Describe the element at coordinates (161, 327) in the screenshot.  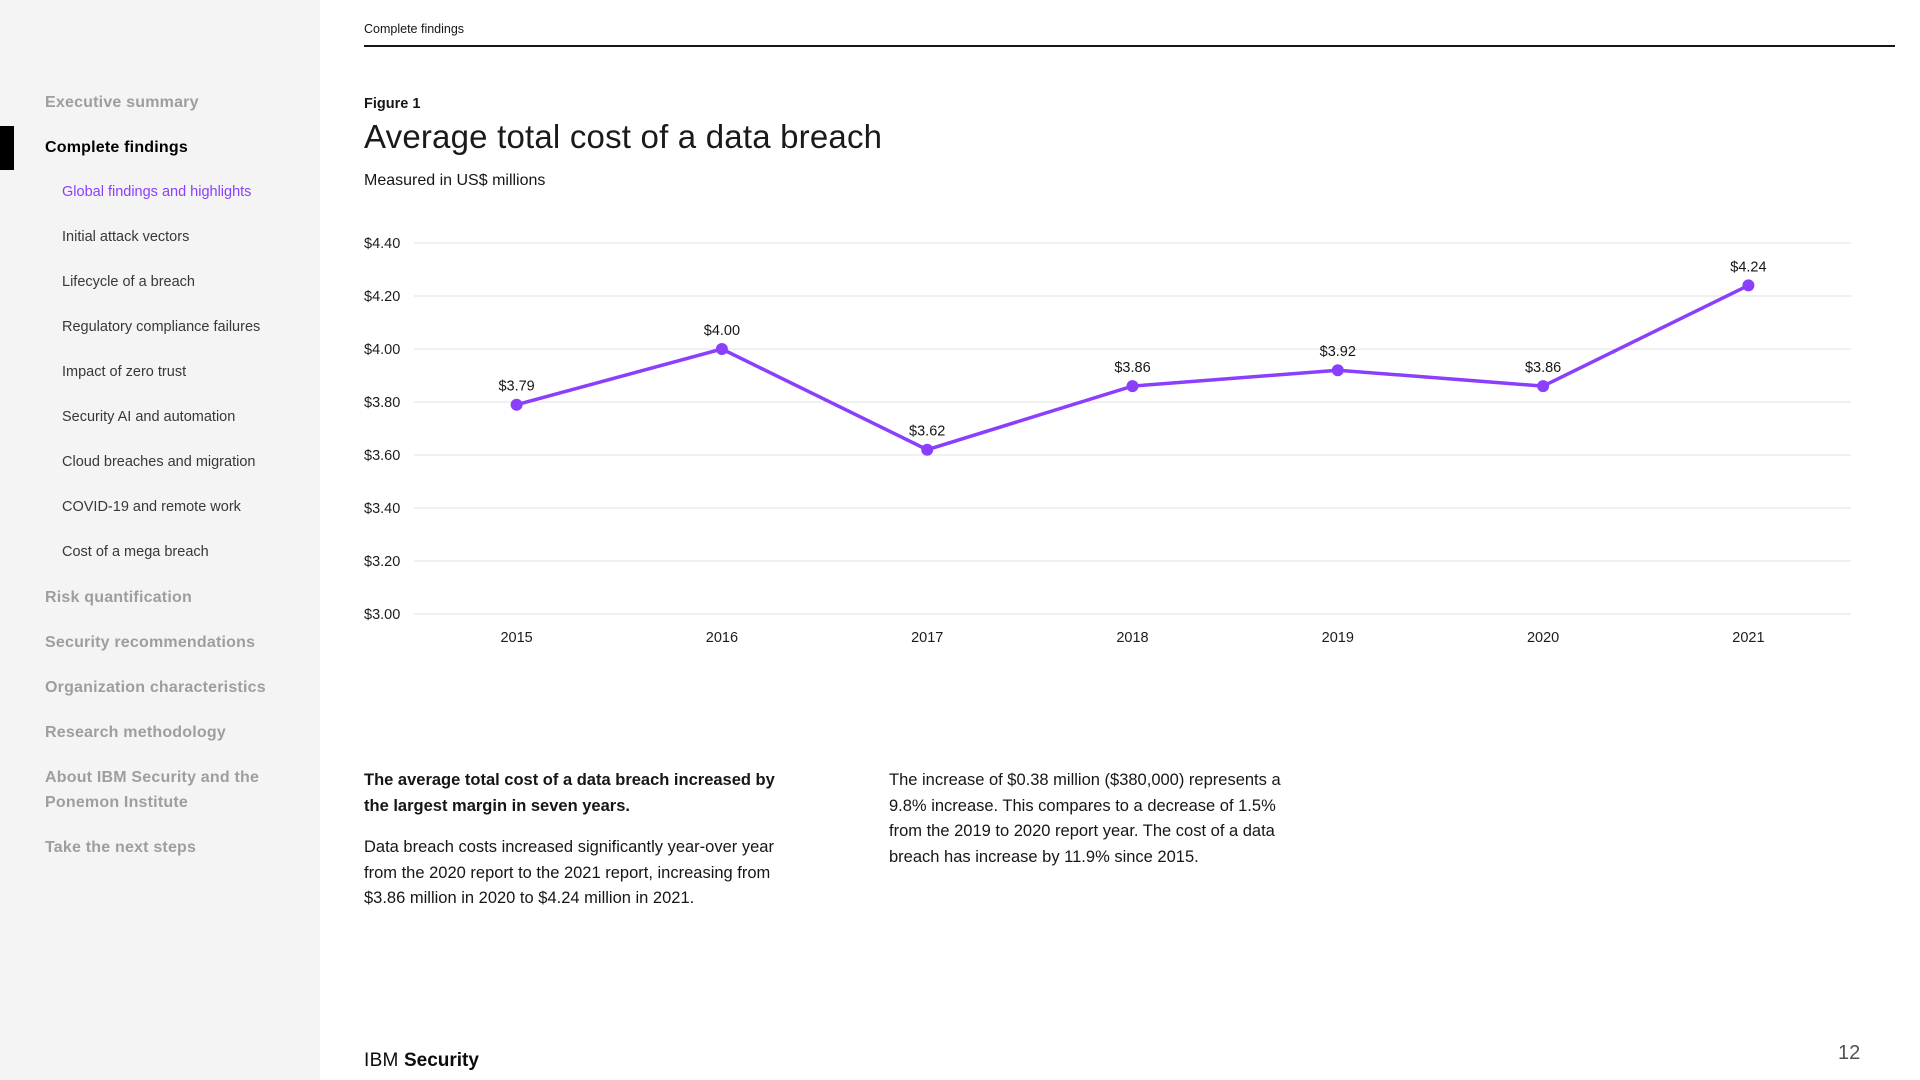
I see `sidebar-item-regulatory-compliance-failures: Regulatory compliance failures` at that location.